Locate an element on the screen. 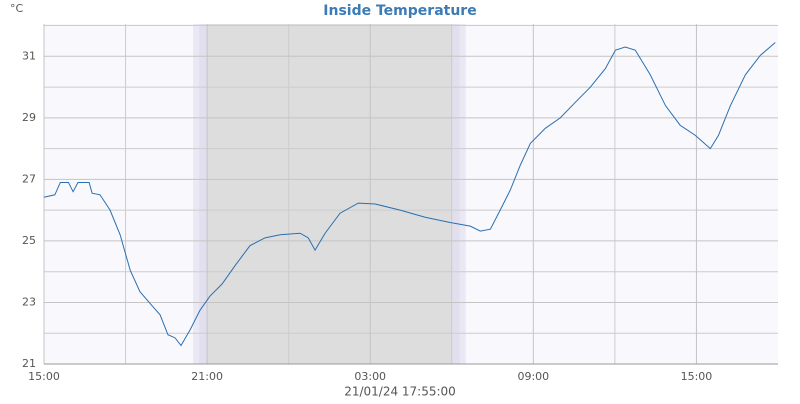 The image size is (800, 404). y-unit-label: °C is located at coordinates (17, 8).